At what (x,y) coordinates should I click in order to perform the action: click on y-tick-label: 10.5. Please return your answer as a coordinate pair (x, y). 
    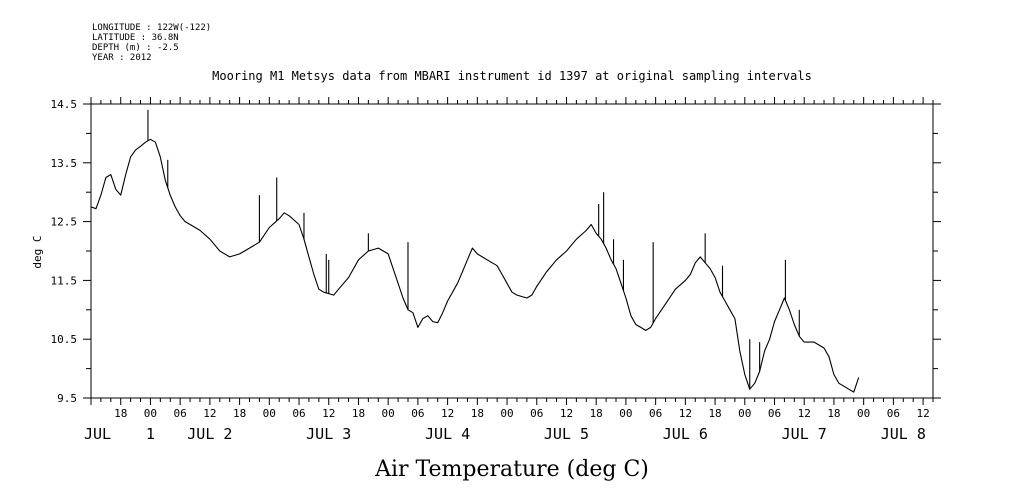
    Looking at the image, I should click on (64, 339).